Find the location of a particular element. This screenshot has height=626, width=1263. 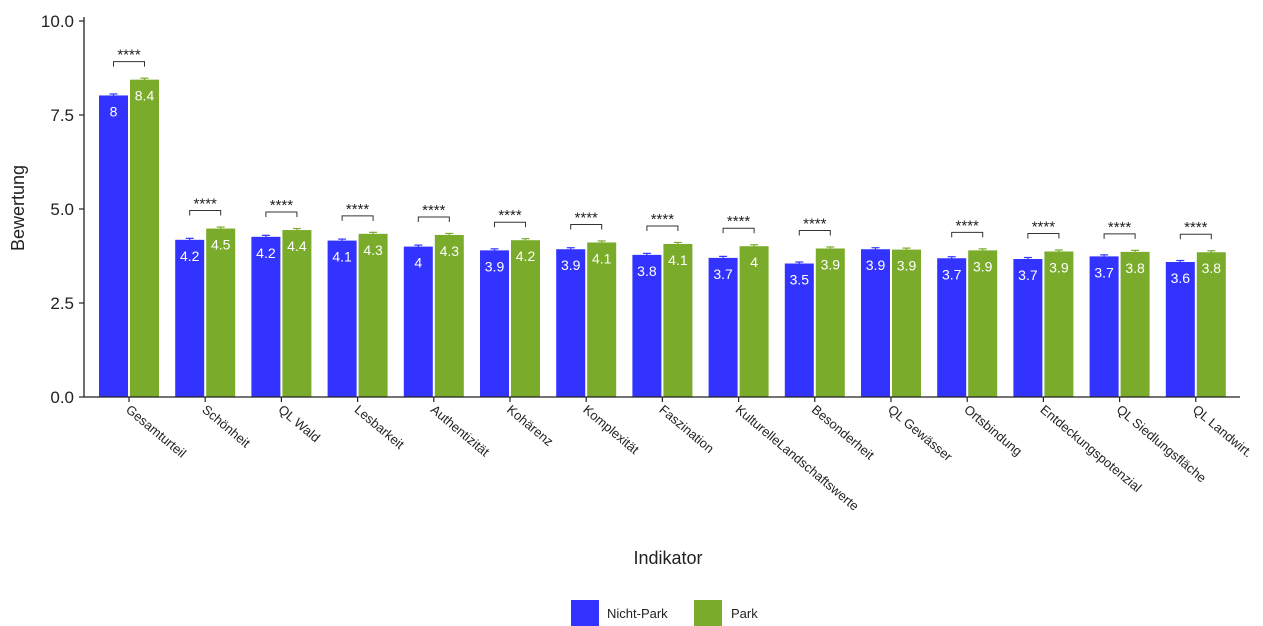

bar-value-label: 4.4 is located at coordinates (297, 246).